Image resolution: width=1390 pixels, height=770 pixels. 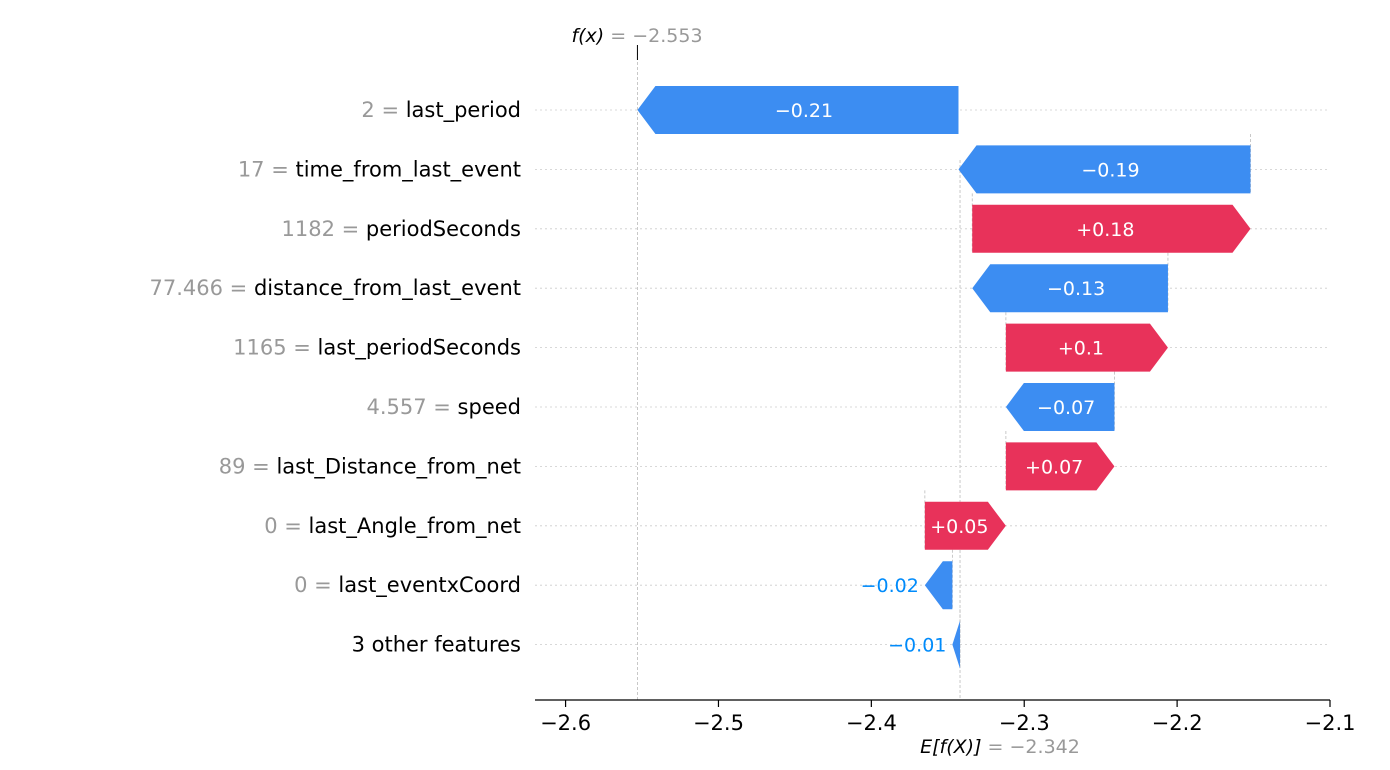 What do you see at coordinates (323, 229) in the screenshot?
I see `feature-value: 1182 =` at bounding box center [323, 229].